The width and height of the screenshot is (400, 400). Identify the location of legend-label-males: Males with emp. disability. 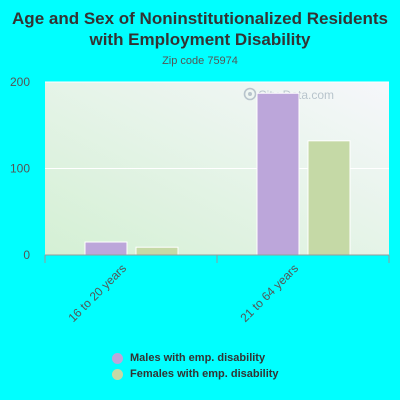
(198, 358).